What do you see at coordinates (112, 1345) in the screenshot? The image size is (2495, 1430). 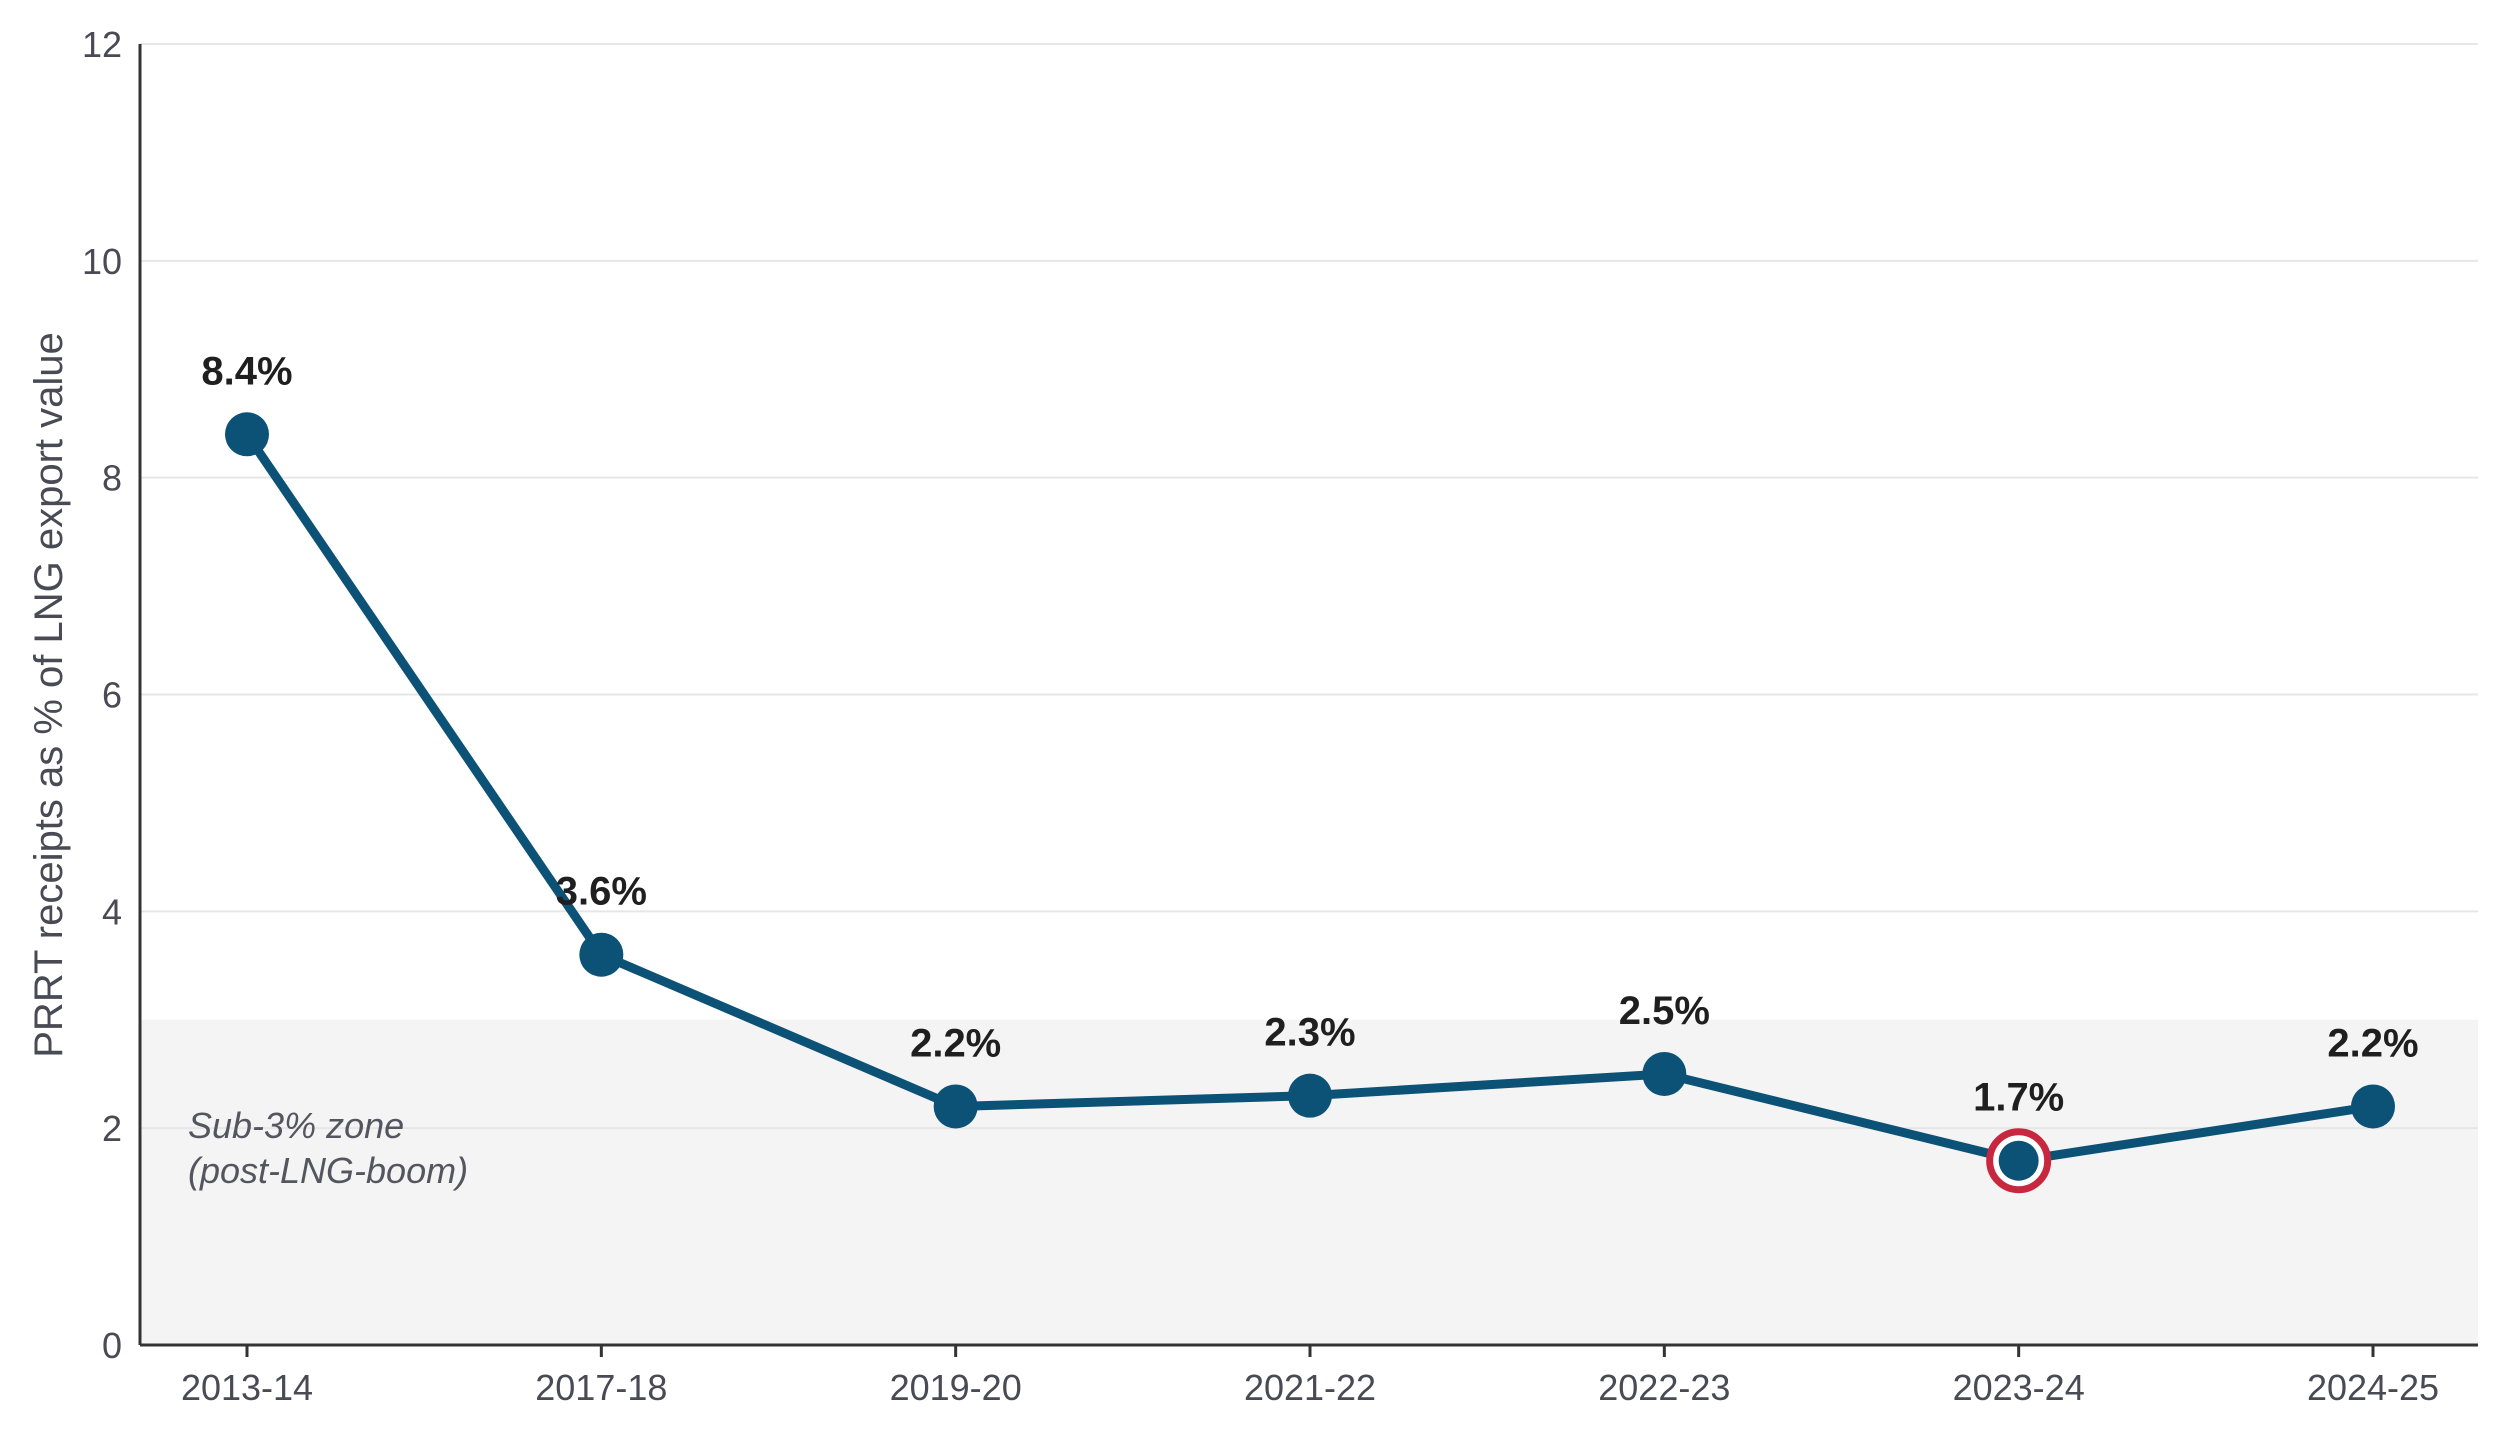 I see `y-tick-label: 0` at bounding box center [112, 1345].